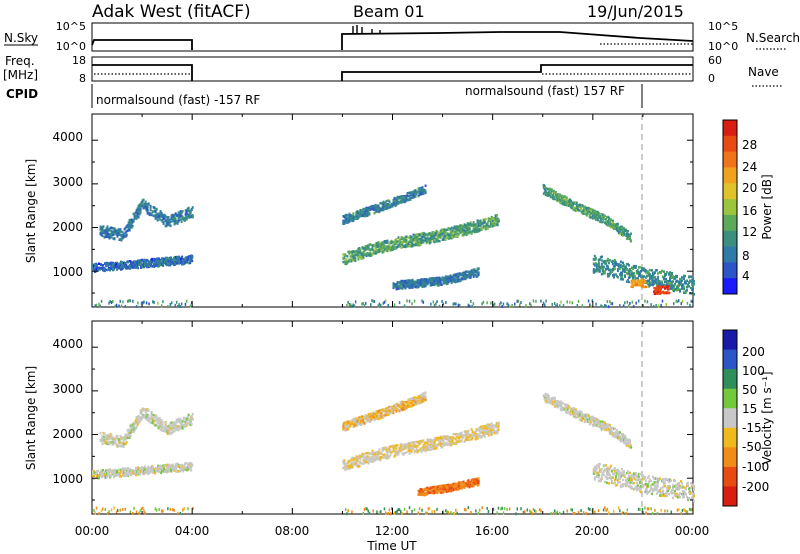 The width and height of the screenshot is (800, 554). I want to click on nave-tick-bottom: 0, so click(711, 78).